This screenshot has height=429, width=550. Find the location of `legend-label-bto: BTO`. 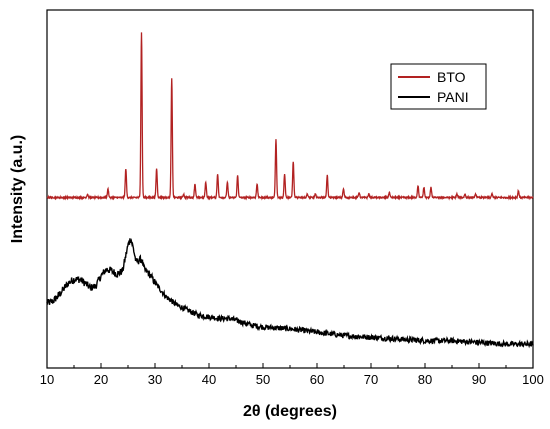

legend-label-bto: BTO is located at coordinates (451, 77).